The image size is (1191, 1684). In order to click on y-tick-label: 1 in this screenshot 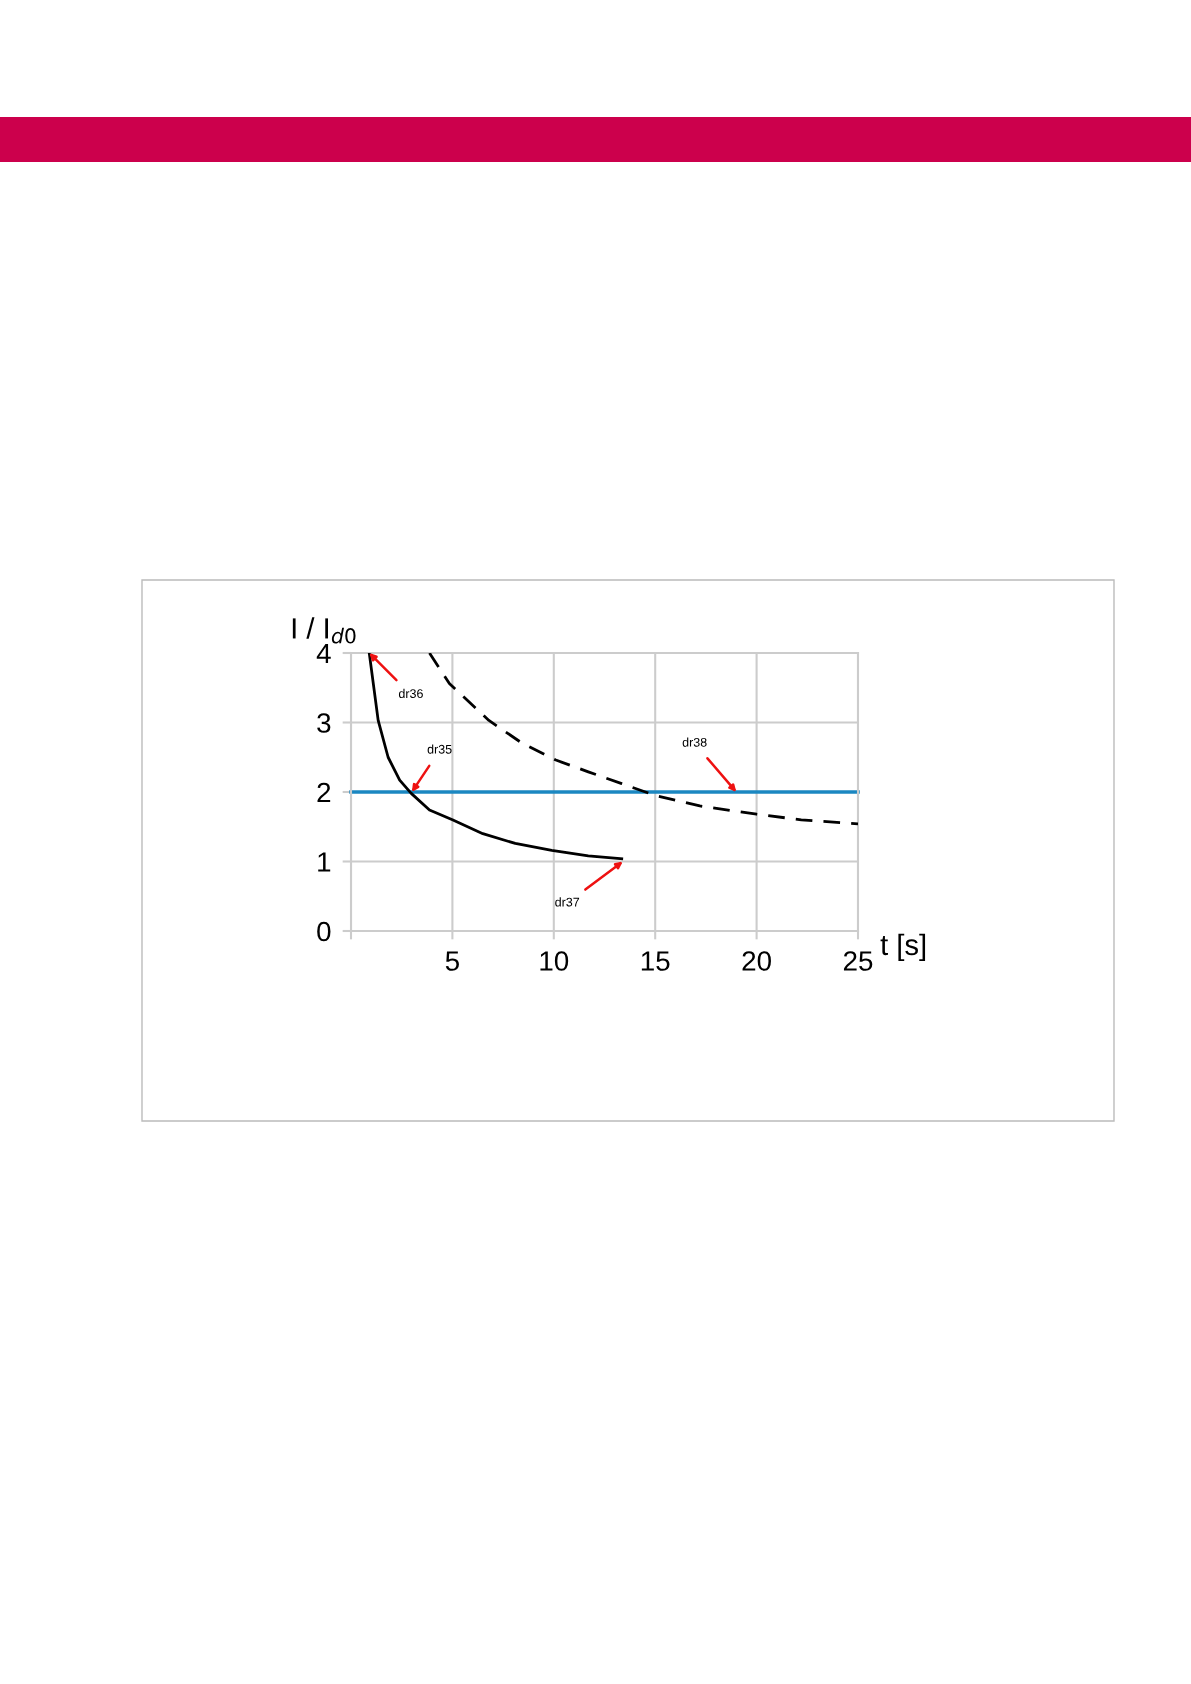, I will do `click(324, 862)`.